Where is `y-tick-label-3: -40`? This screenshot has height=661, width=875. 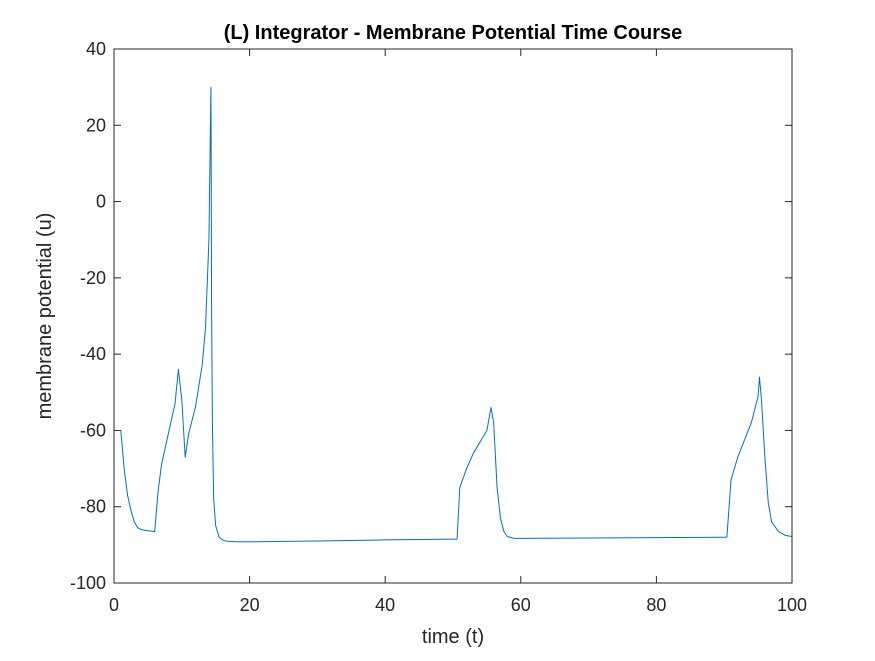
y-tick-label-3: -40 is located at coordinates (93, 354).